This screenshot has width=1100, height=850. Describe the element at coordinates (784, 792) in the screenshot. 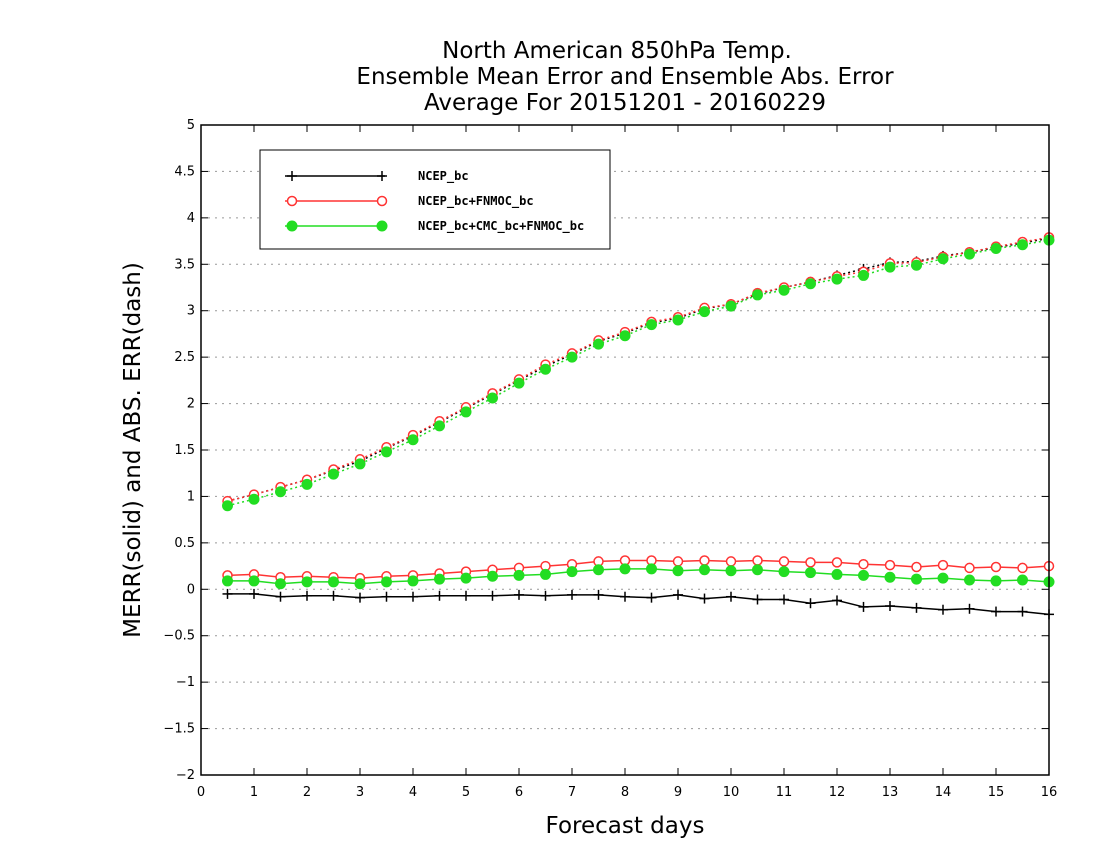

I see `x-tick-label: 11` at that location.